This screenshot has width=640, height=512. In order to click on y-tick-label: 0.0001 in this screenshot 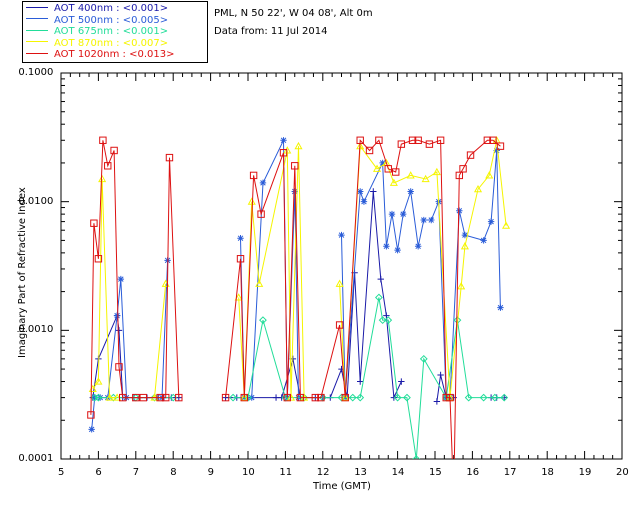, I will do `click(36, 458)`.